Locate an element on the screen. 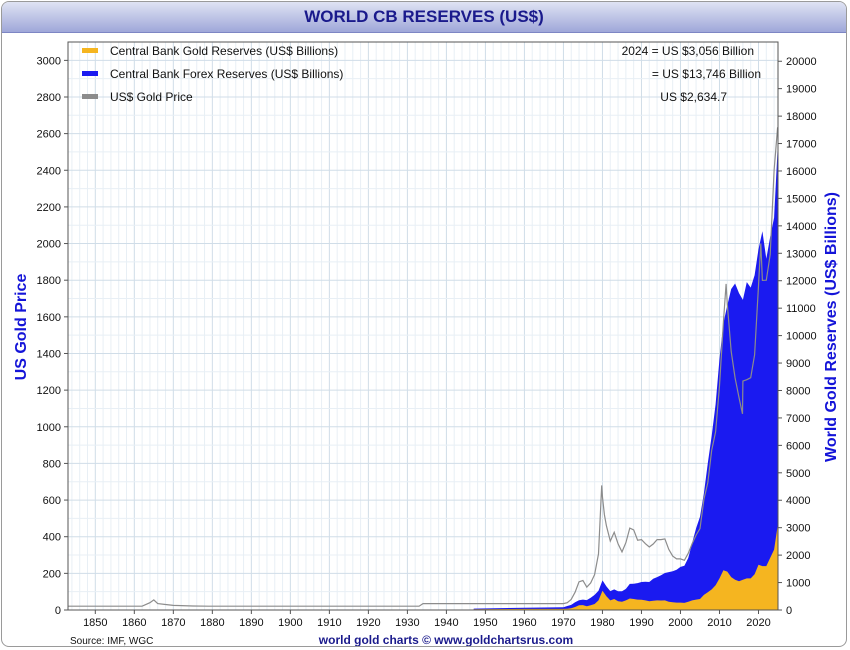 This screenshot has height=650, width=850. y-tick-label-left: 1400 is located at coordinates (49, 354).